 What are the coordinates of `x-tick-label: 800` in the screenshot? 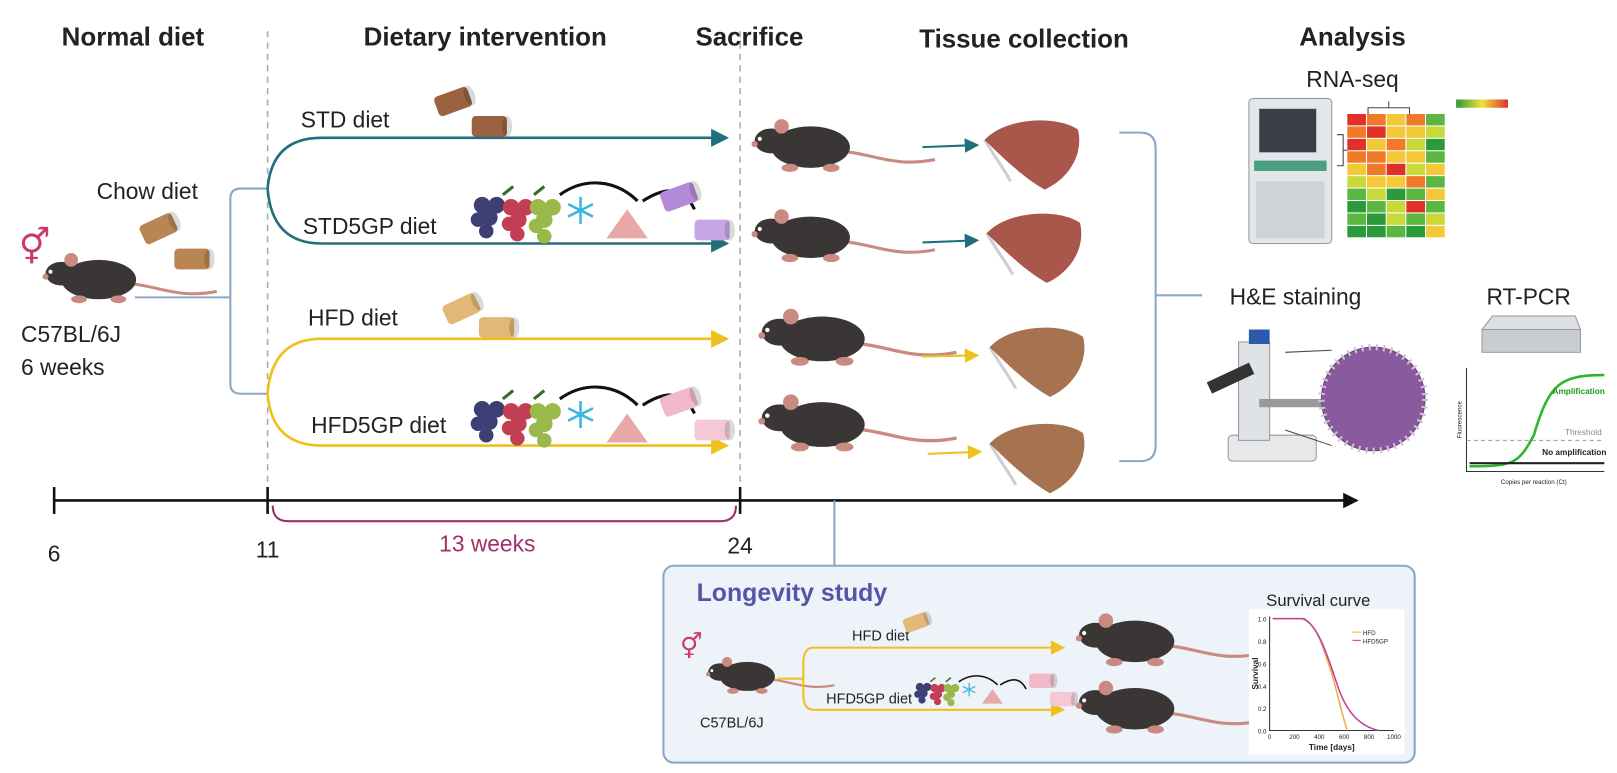 It's located at (1369, 737).